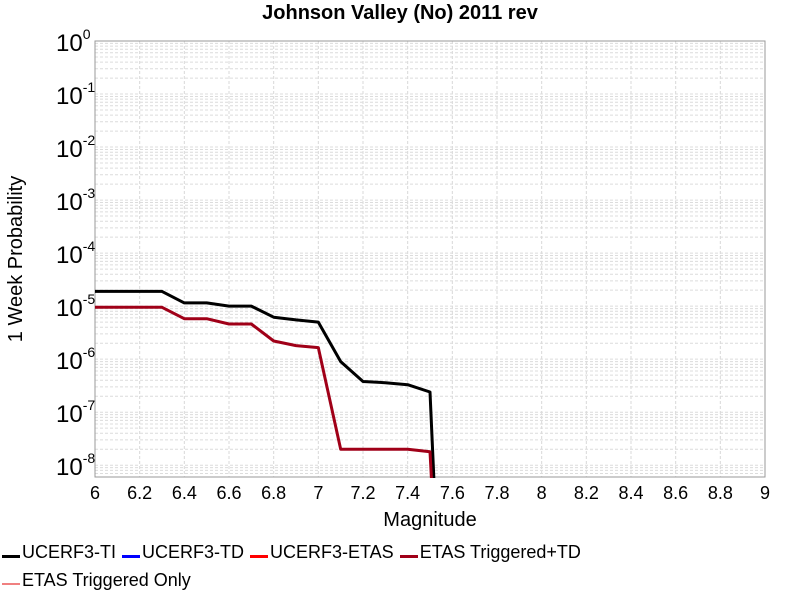 Image resolution: width=800 pixels, height=600 pixels. What do you see at coordinates (16, 259) in the screenshot?
I see `y-axis-label: 1 Week Probability` at bounding box center [16, 259].